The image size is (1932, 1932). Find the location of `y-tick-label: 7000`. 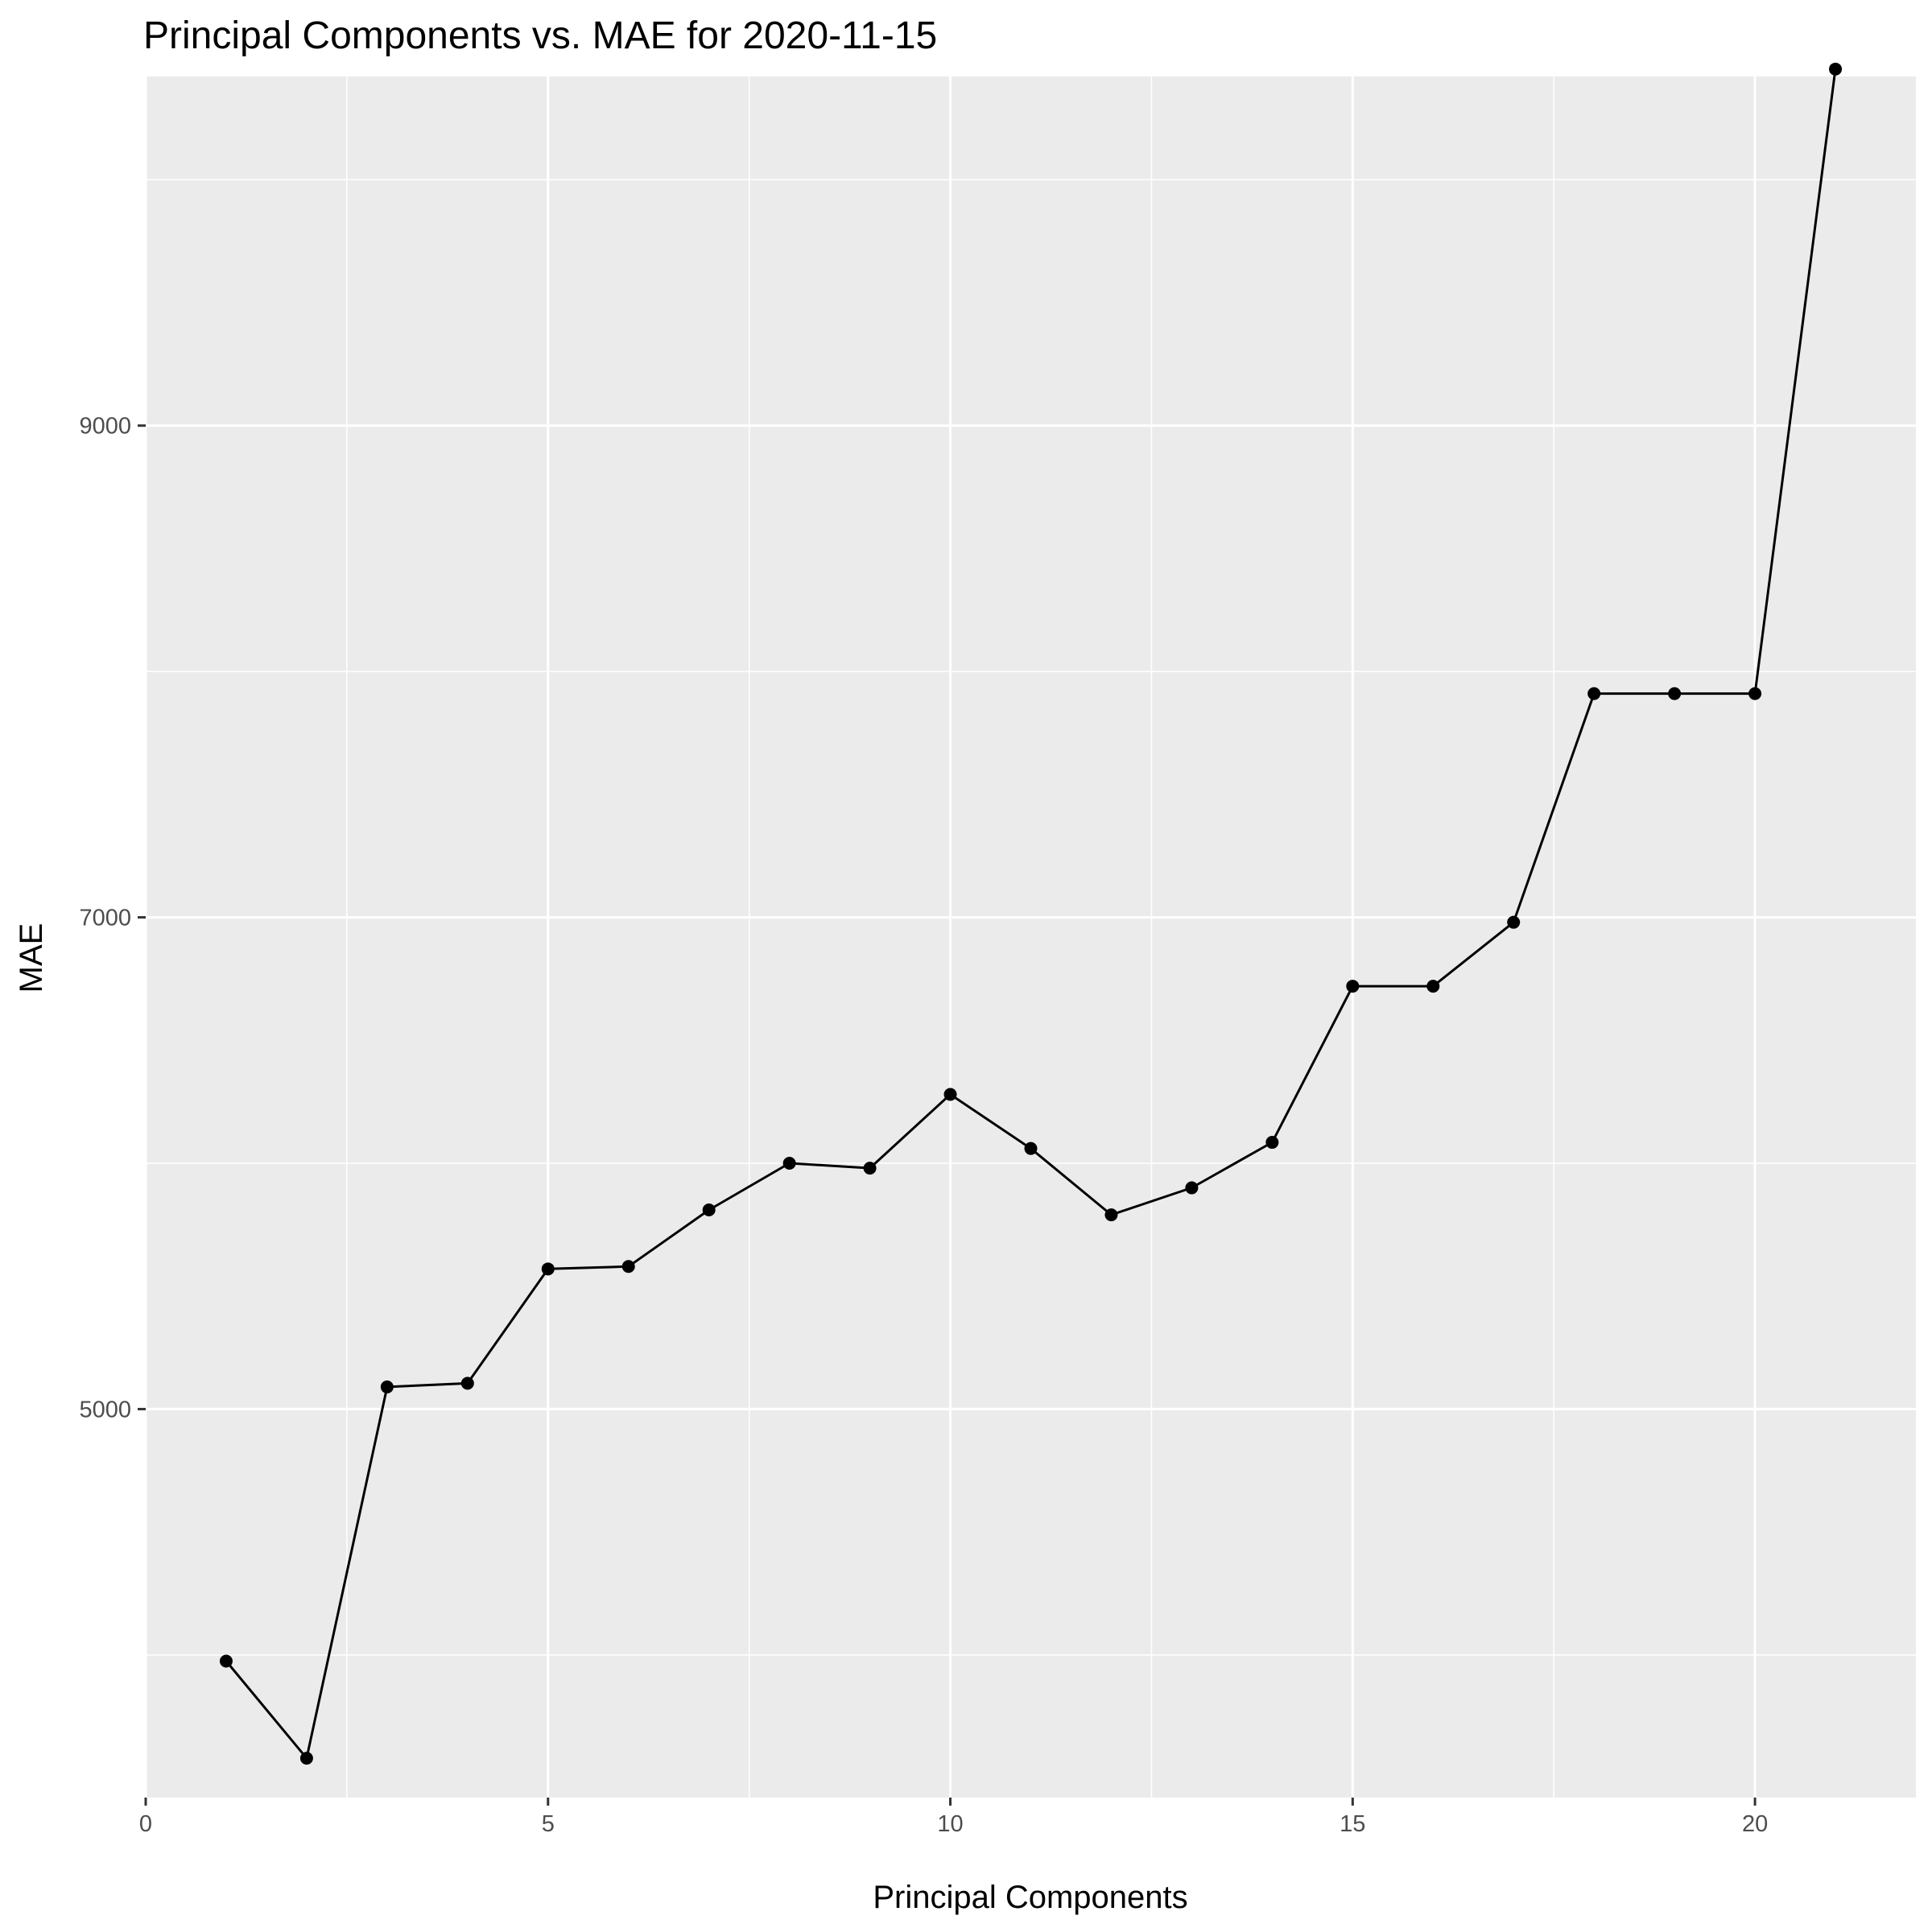

y-tick-label: 7000 is located at coordinates (105, 918).